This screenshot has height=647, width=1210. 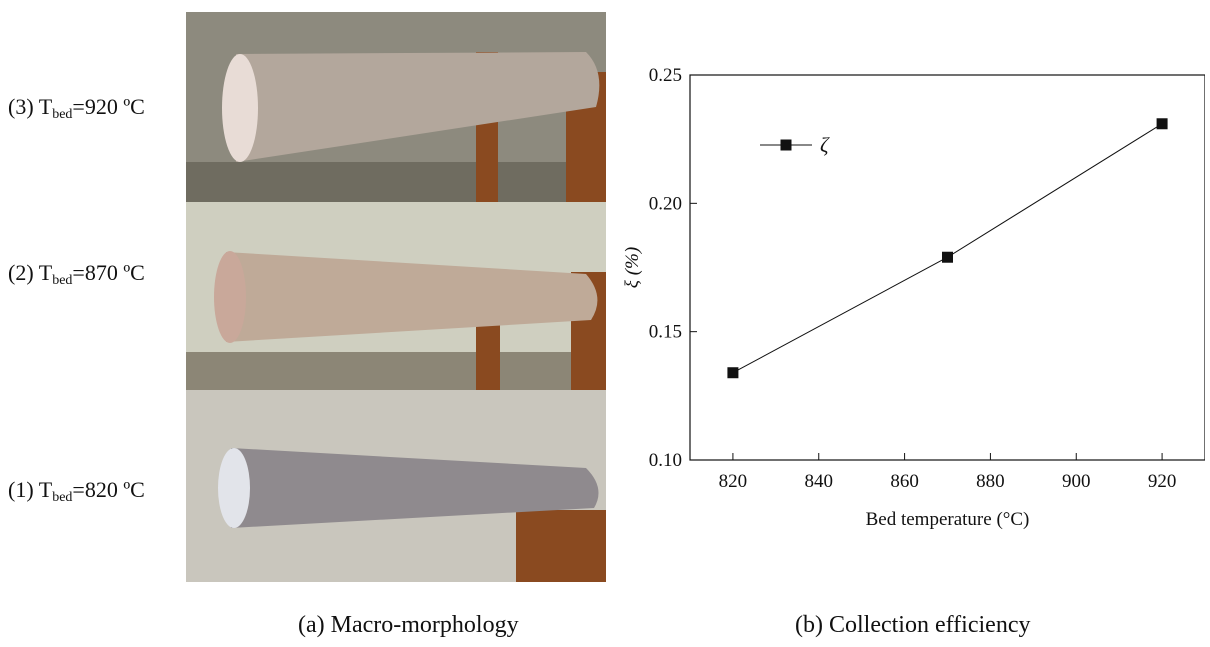 I want to click on photo-820-drawing, so click(x=396, y=486).